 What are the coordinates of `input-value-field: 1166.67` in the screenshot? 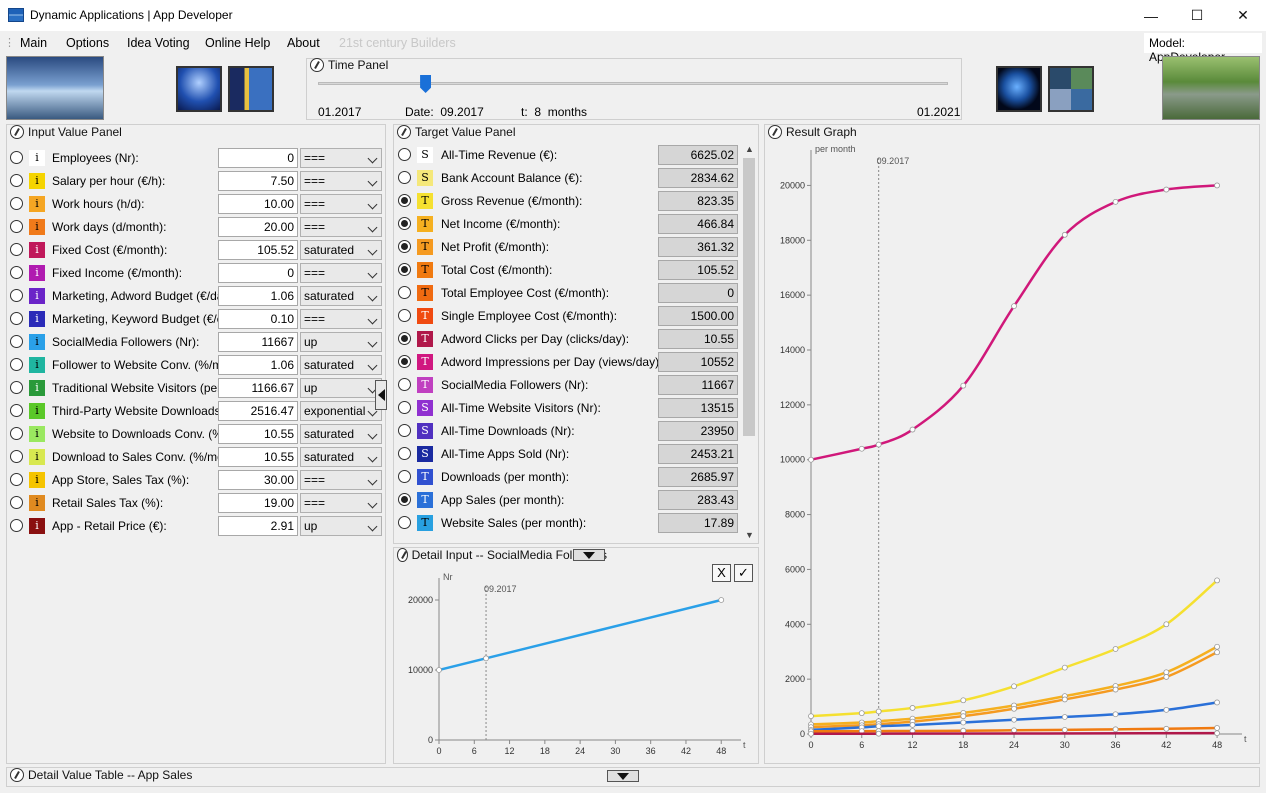 It's located at (258, 387).